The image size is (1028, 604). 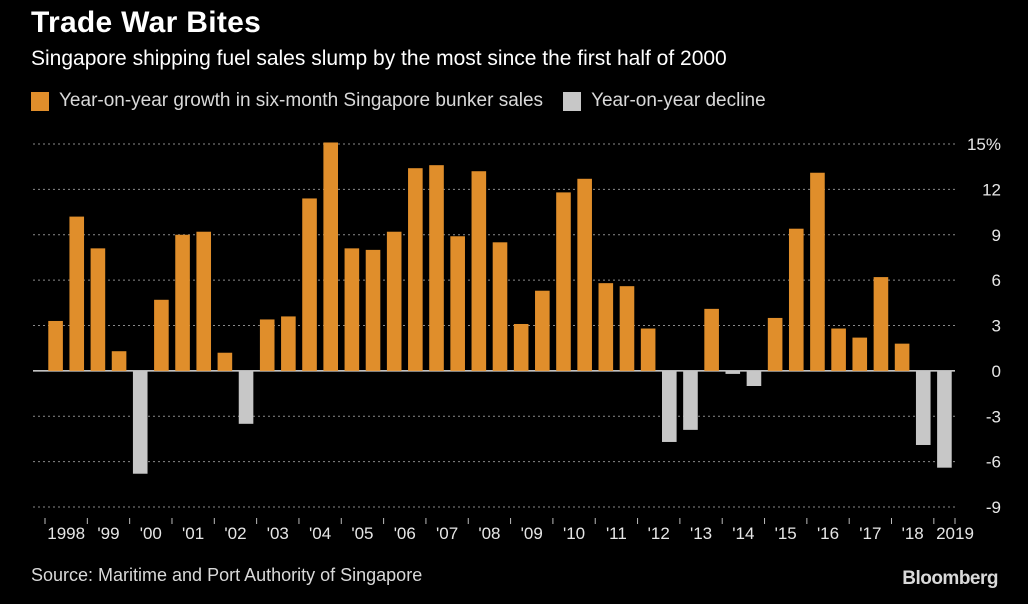 What do you see at coordinates (991, 189) in the screenshot?
I see `y-tick-label: 12` at bounding box center [991, 189].